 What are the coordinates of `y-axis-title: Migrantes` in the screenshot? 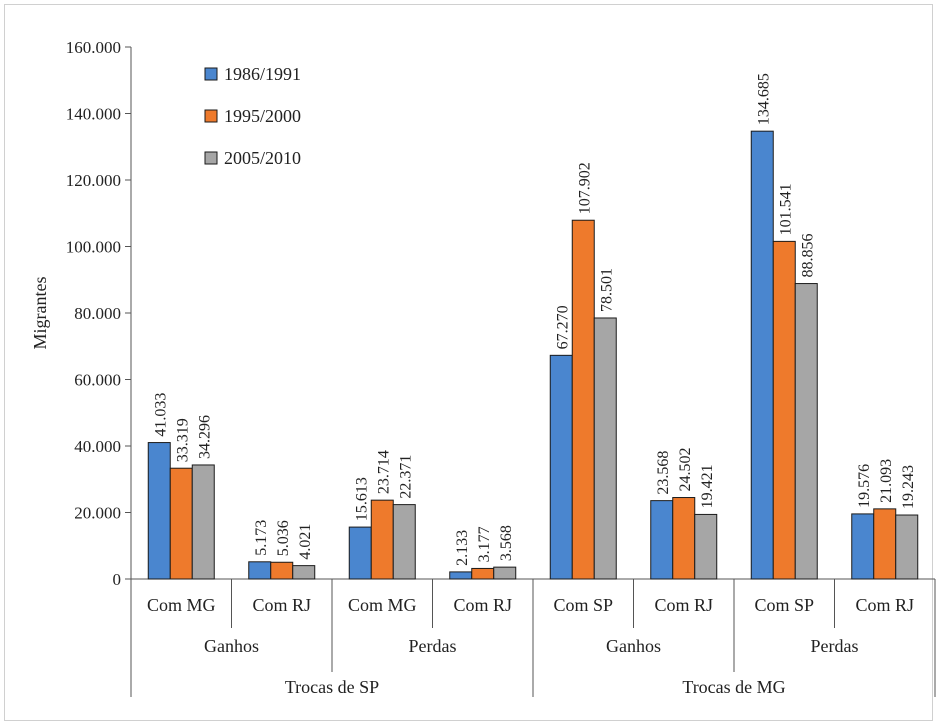 It's located at (40, 313).